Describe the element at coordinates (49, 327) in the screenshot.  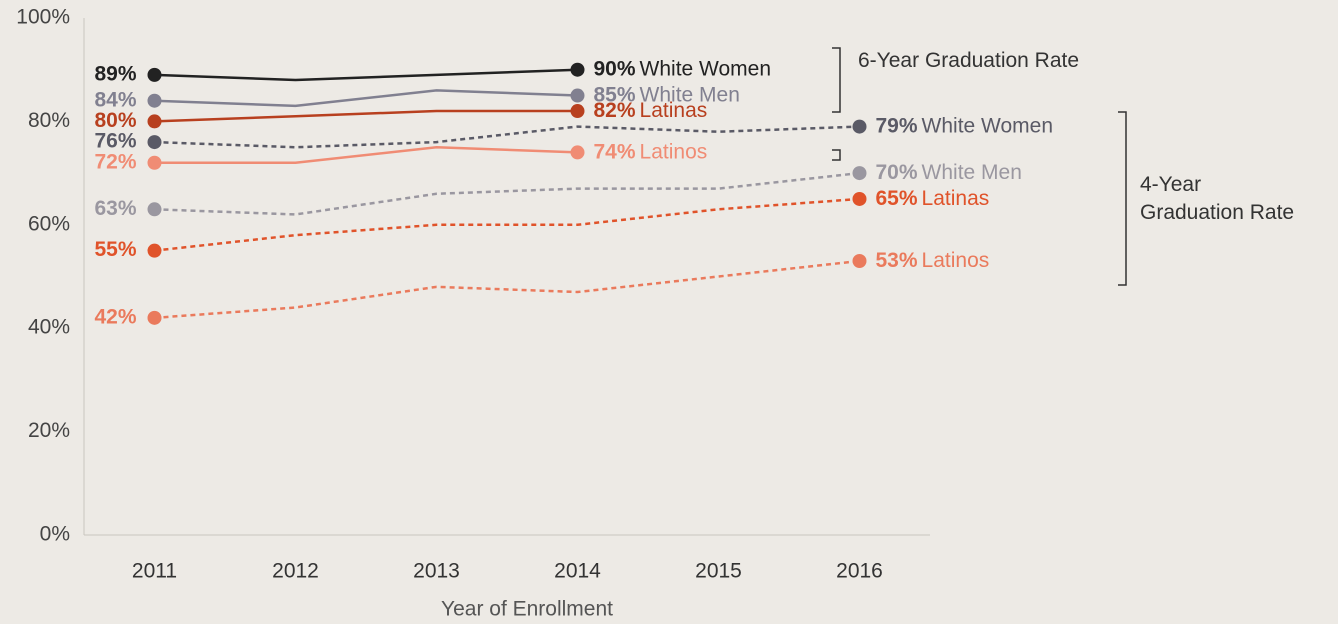
I see `y-tick-label: 40%` at that location.